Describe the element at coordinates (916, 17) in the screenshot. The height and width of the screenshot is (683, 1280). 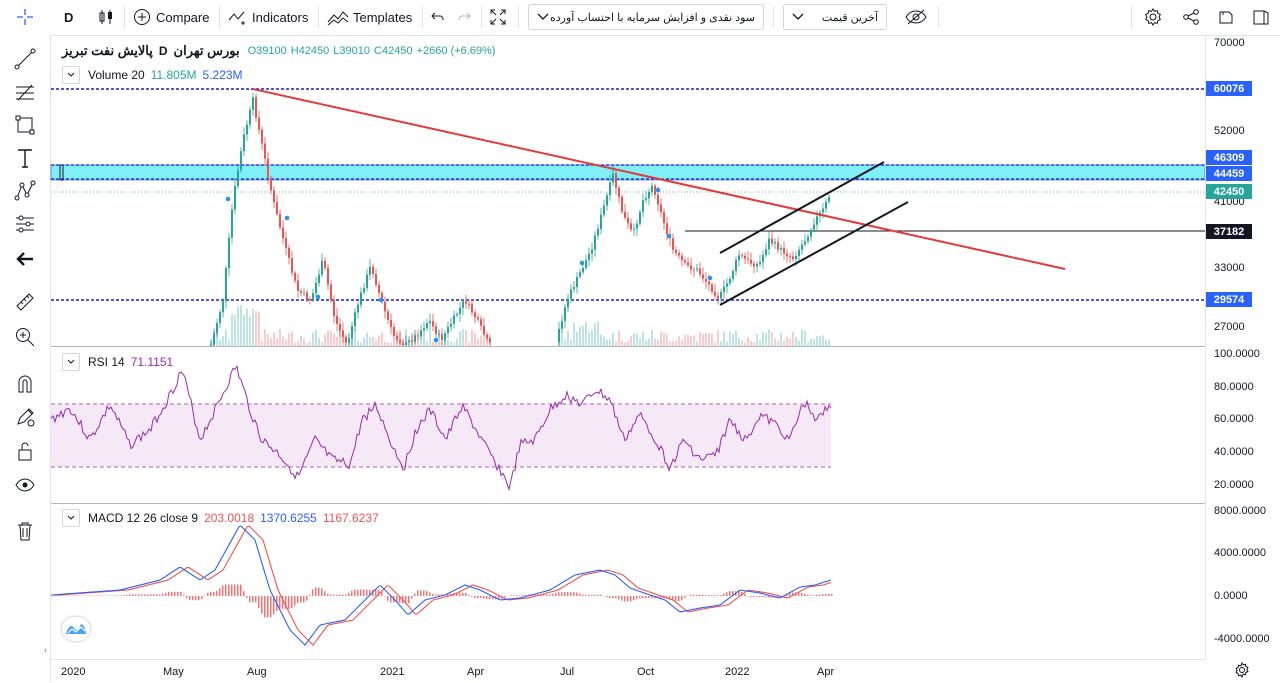
I see `eye-off-icon` at that location.